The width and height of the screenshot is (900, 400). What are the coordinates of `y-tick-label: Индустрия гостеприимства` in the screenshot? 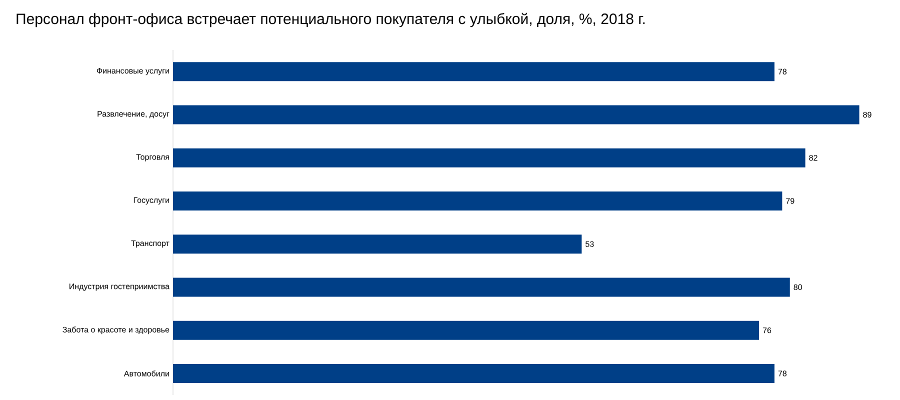 It's located at (120, 287).